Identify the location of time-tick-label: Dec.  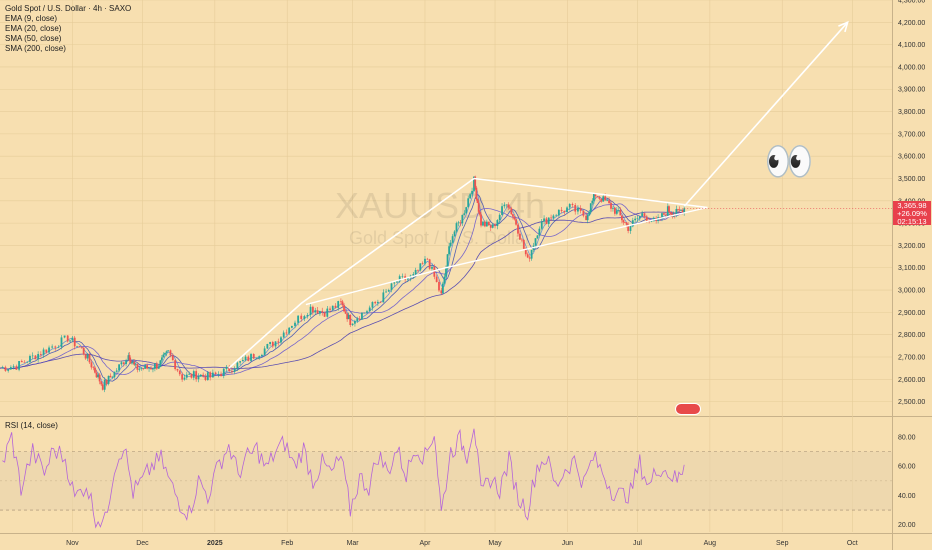
(142, 543).